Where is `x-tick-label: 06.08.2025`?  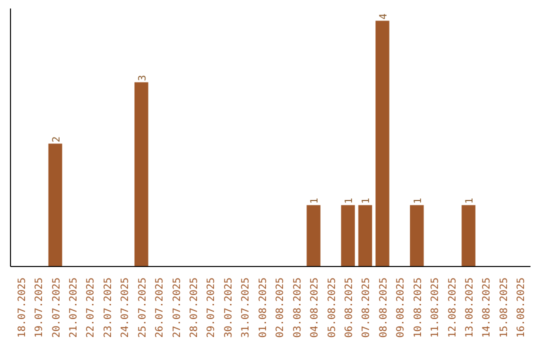
x-tick-label: 06.08.2025 is located at coordinates (349, 307).